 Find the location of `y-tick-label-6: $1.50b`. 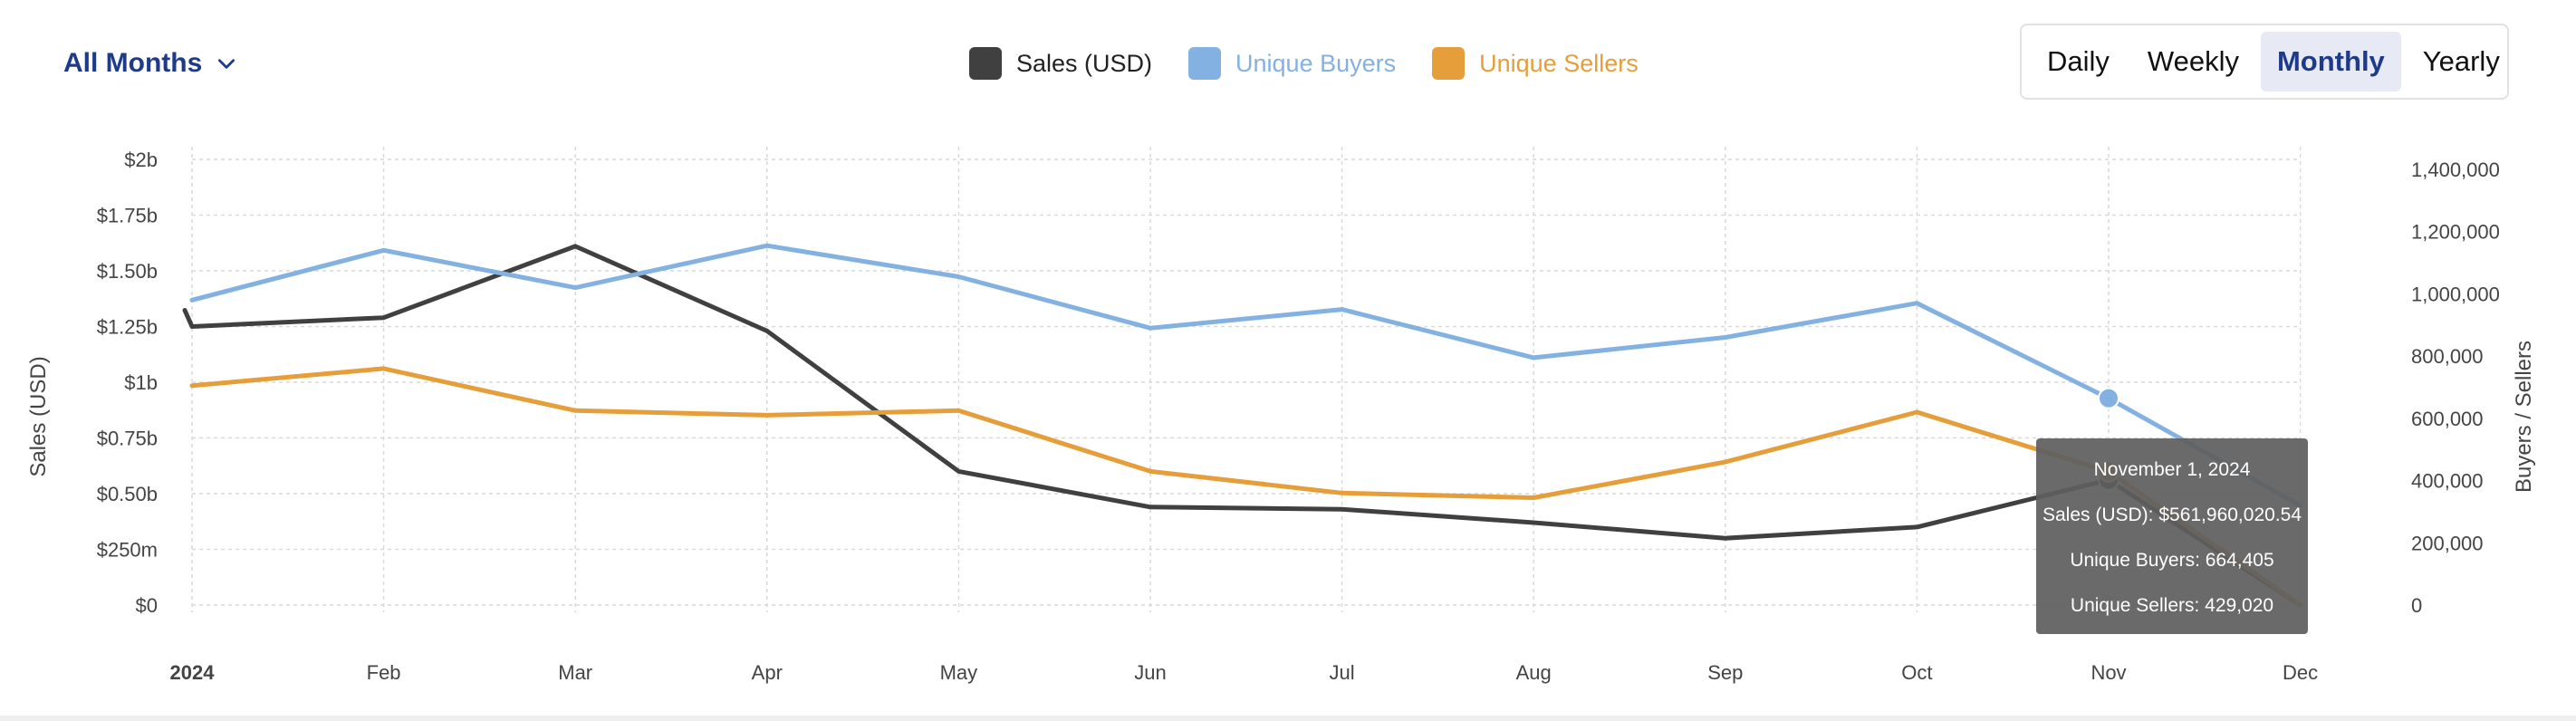

y-tick-label-6: $1.50b is located at coordinates (127, 271).